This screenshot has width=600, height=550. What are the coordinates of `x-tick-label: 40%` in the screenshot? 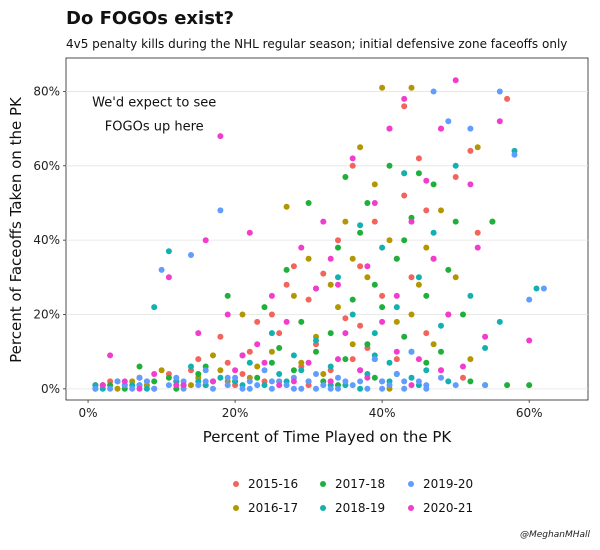 It's located at (382, 413).